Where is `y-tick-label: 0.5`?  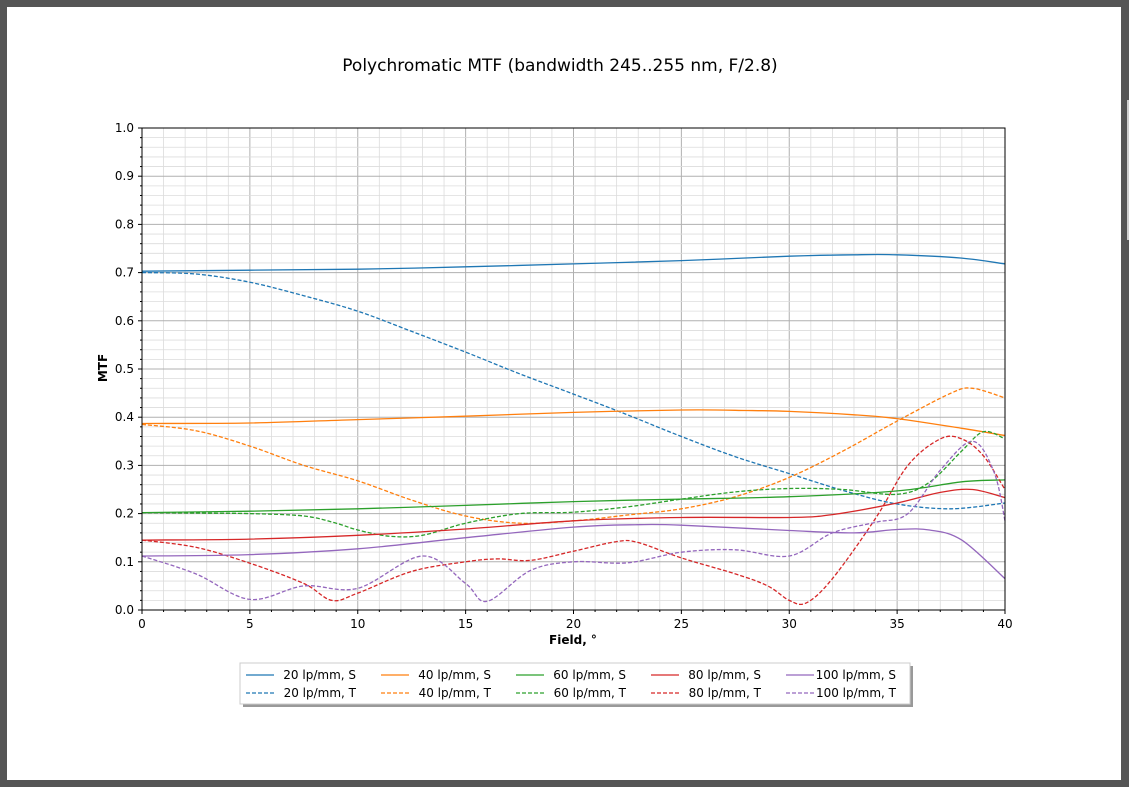
y-tick-label: 0.5 is located at coordinates (124, 369).